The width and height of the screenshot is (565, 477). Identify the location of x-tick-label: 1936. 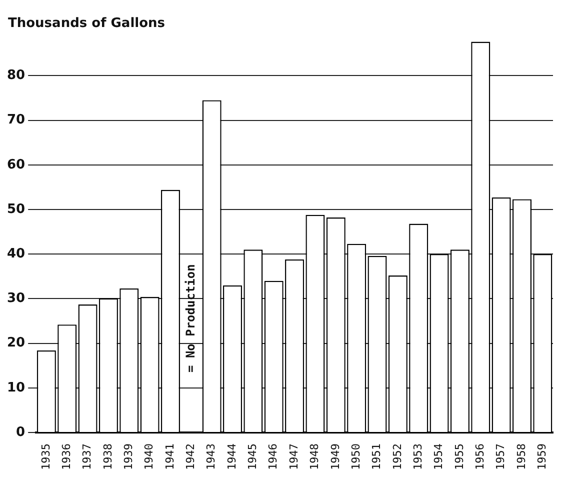
(66, 457).